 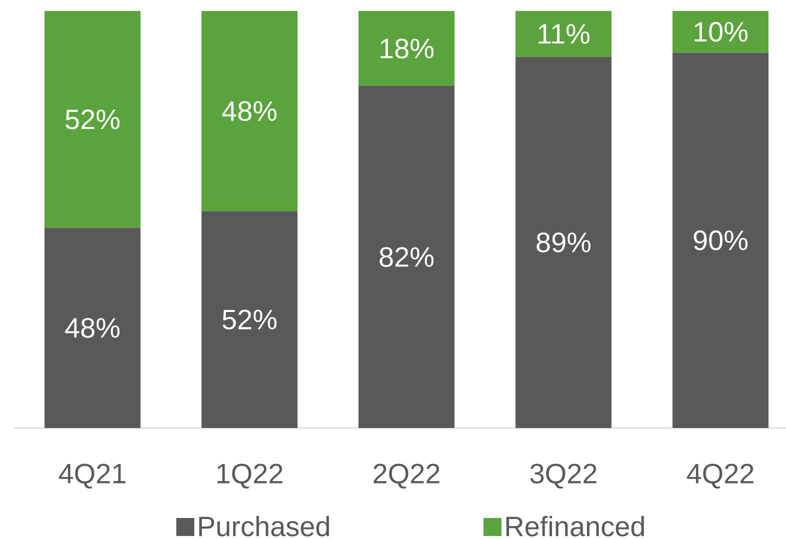 I want to click on data-label: 82%, so click(x=407, y=257).